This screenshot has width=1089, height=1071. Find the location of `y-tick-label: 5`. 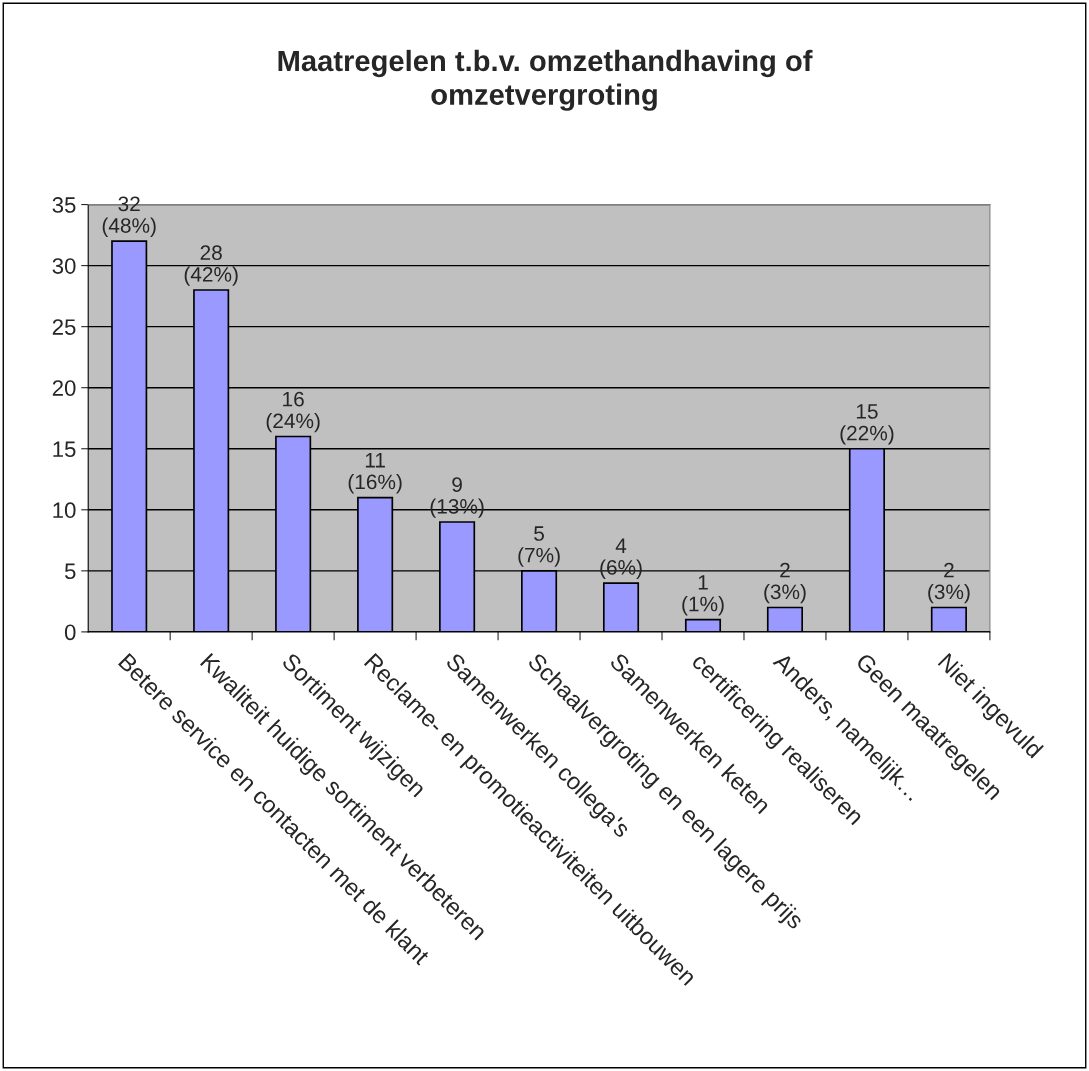

y-tick-label: 5 is located at coordinates (70, 571).